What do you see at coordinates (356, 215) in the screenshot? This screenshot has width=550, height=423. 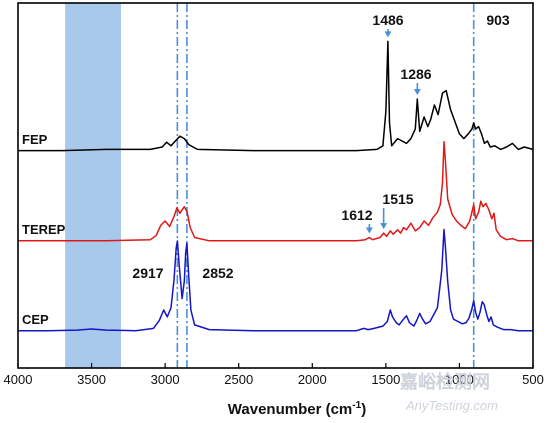 I see `annotation-1612: 1612` at bounding box center [356, 215].